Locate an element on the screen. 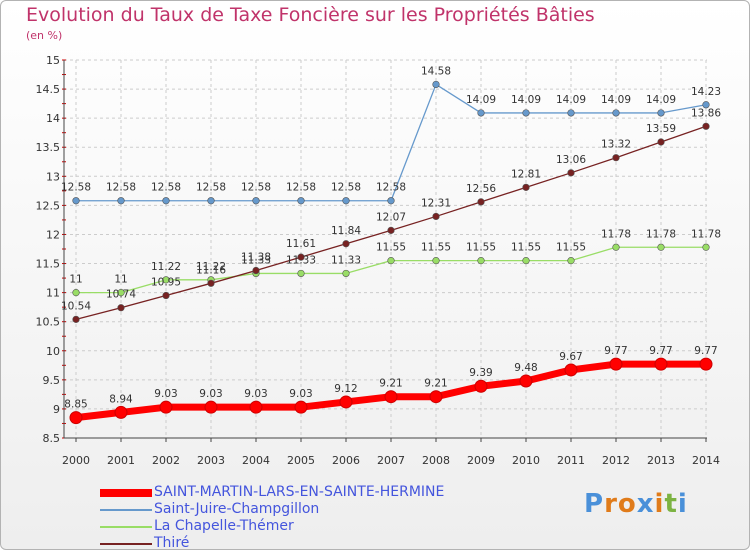 This screenshot has height=553, width=750. data-label: 10.74 is located at coordinates (121, 295).